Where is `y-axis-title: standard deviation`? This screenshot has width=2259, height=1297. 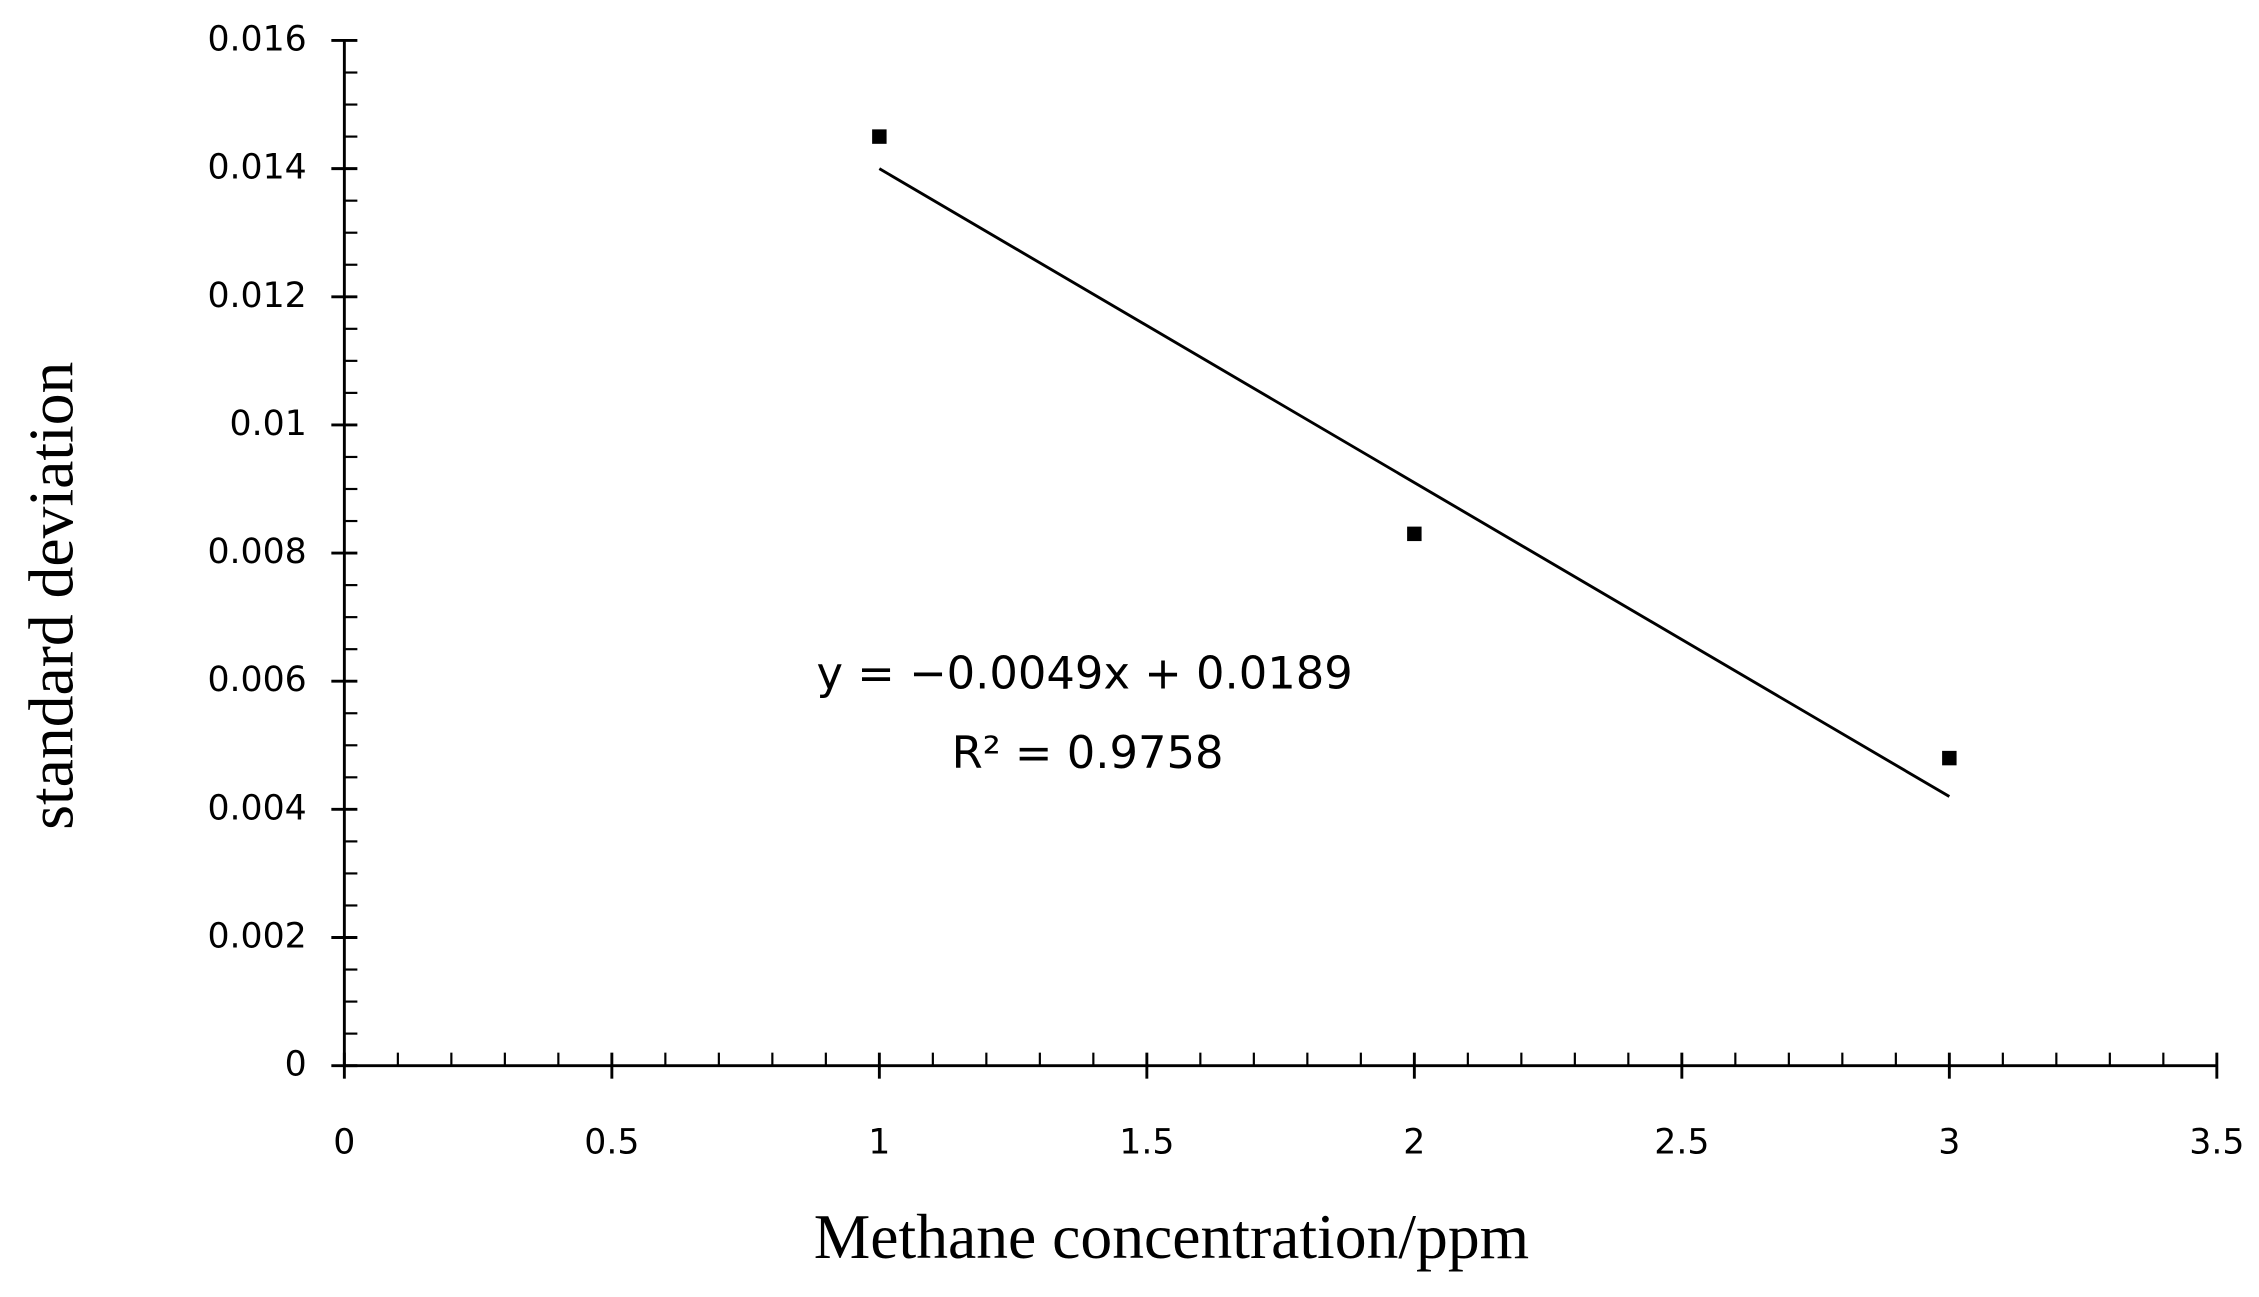
y-axis-title: standard deviation is located at coordinates (51, 596).